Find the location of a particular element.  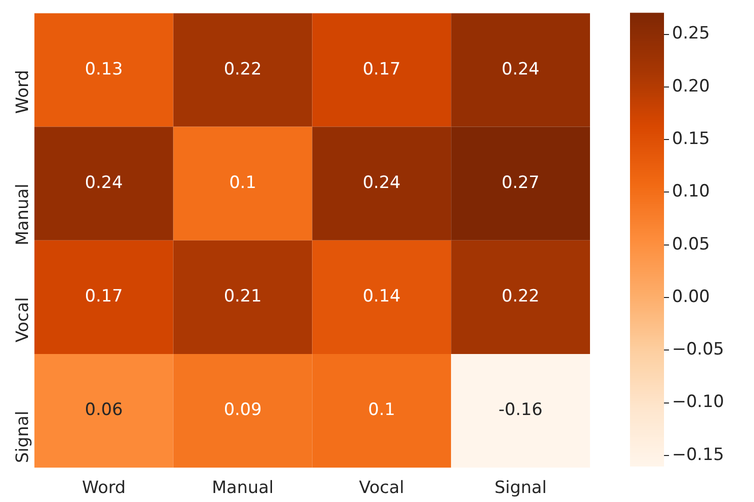

y-tick-label: Manual is located at coordinates (22, 215).